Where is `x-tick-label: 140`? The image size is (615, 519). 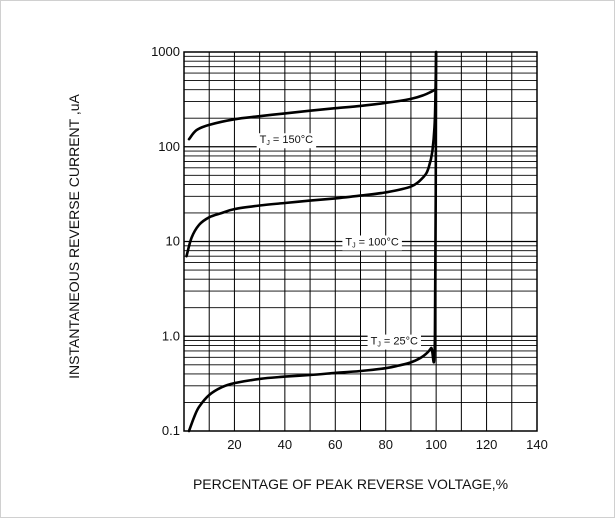 x-tick-label: 140 is located at coordinates (537, 444).